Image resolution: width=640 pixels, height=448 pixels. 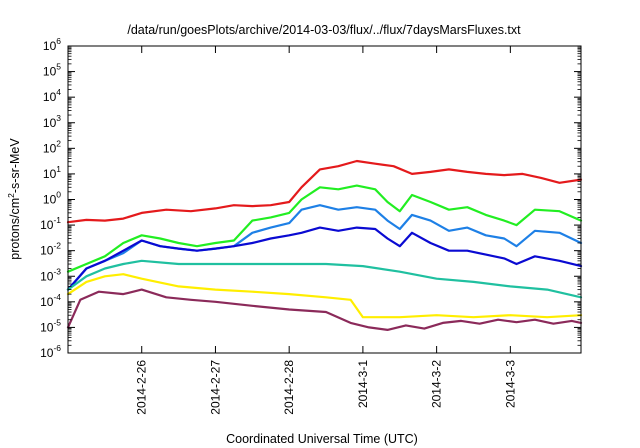 What do you see at coordinates (437, 384) in the screenshot?
I see `x-tick-label: 2014-3-2` at bounding box center [437, 384].